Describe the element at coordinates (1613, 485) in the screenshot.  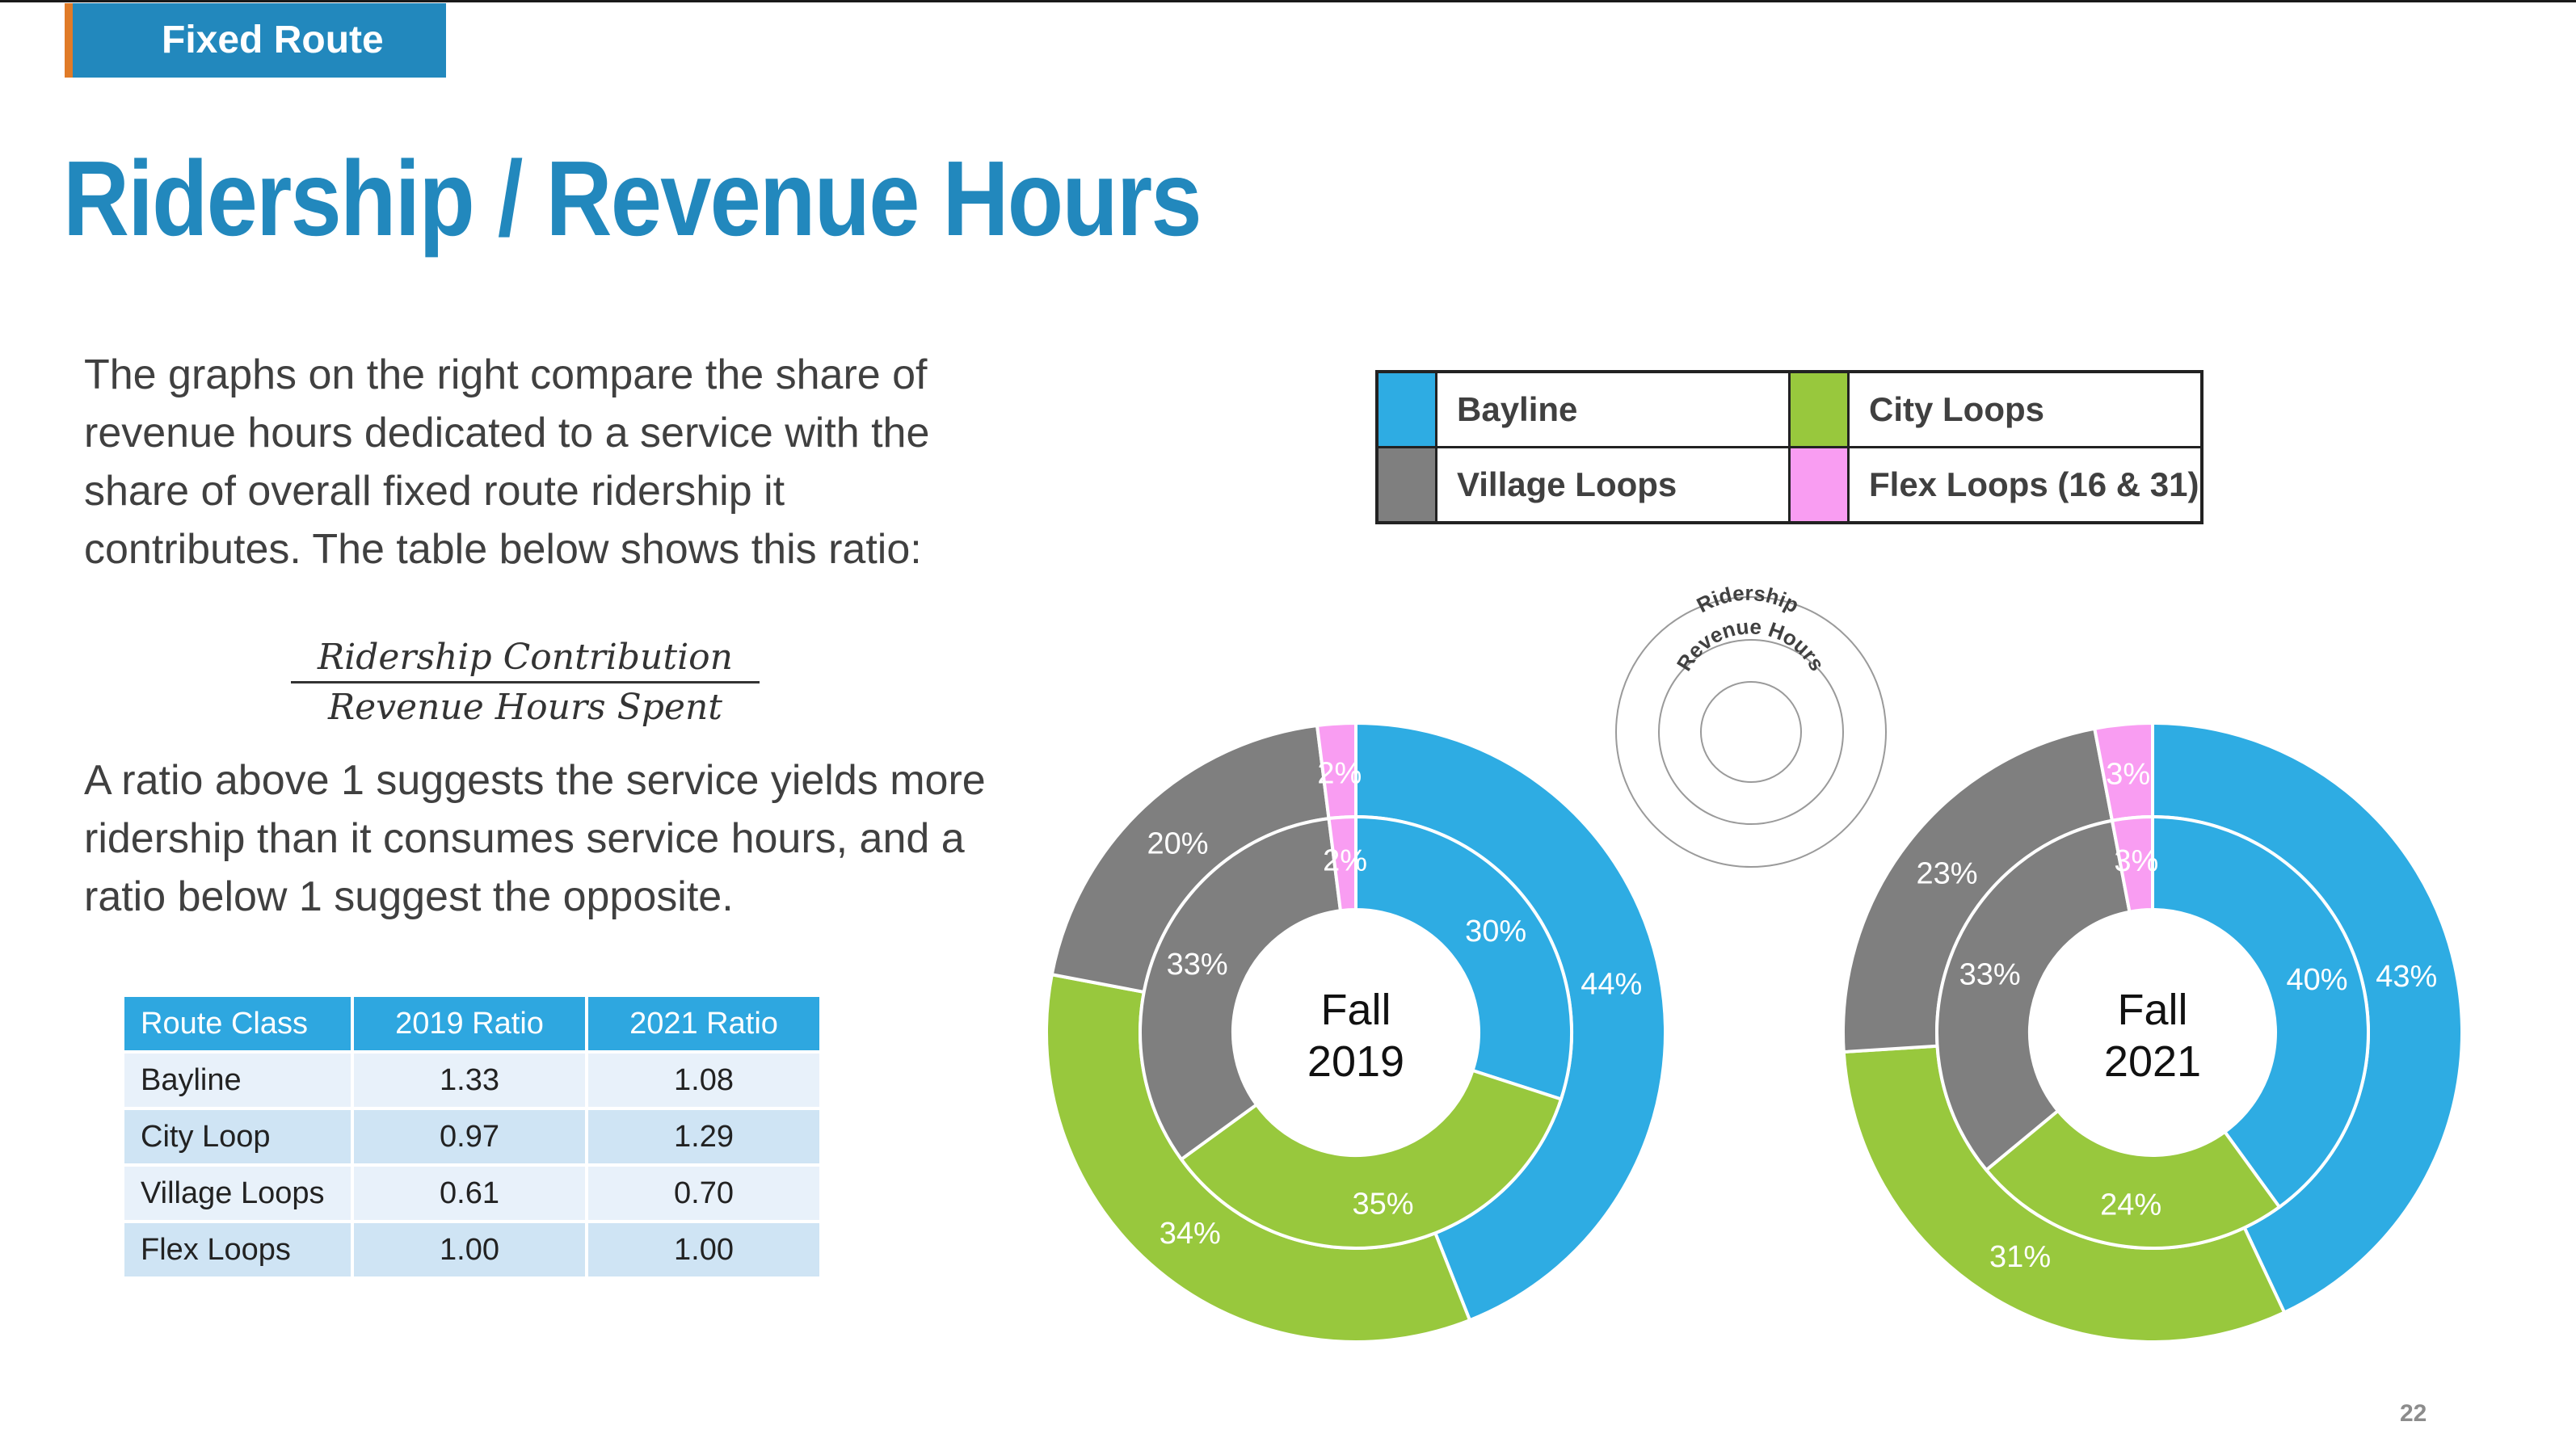
I see `legend-label-village-loops: Village Loops` at that location.